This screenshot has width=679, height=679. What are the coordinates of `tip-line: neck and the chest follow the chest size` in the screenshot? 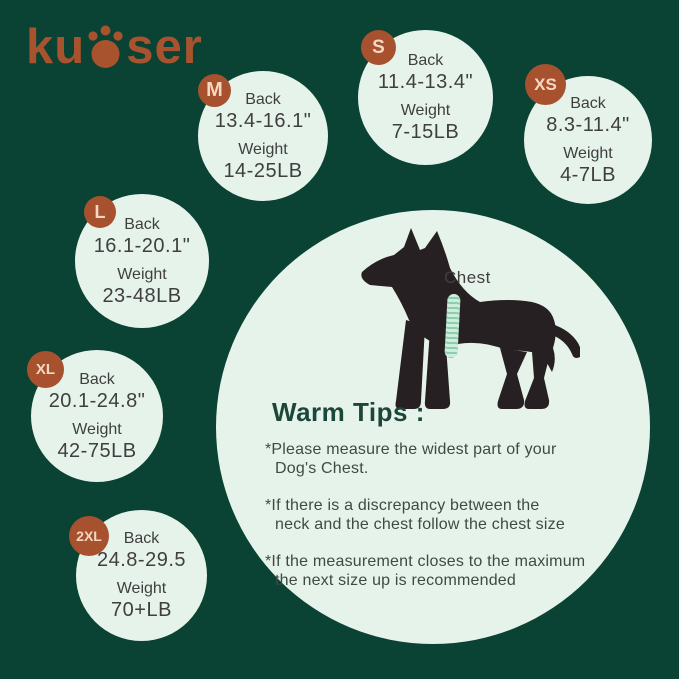 It's located at (420, 524).